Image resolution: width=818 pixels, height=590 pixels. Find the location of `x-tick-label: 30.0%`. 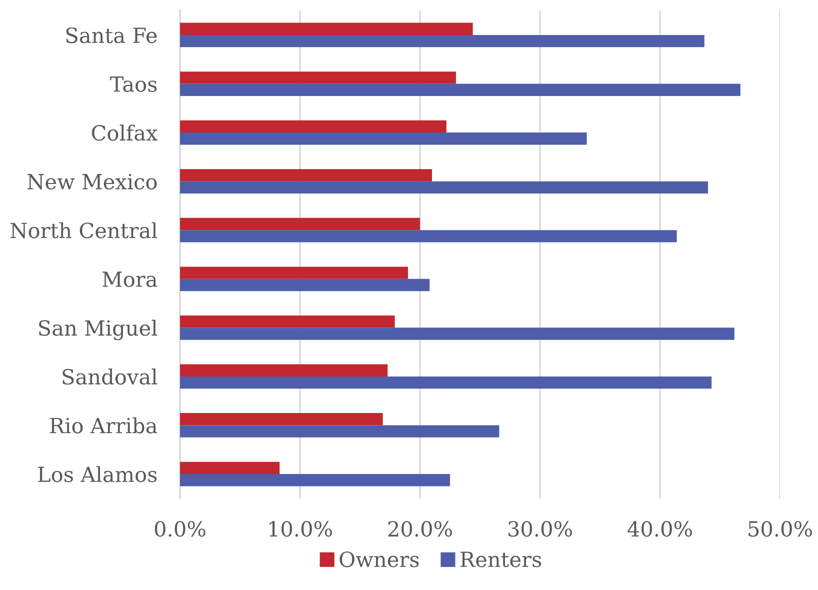

x-tick-label: 30.0% is located at coordinates (540, 528).